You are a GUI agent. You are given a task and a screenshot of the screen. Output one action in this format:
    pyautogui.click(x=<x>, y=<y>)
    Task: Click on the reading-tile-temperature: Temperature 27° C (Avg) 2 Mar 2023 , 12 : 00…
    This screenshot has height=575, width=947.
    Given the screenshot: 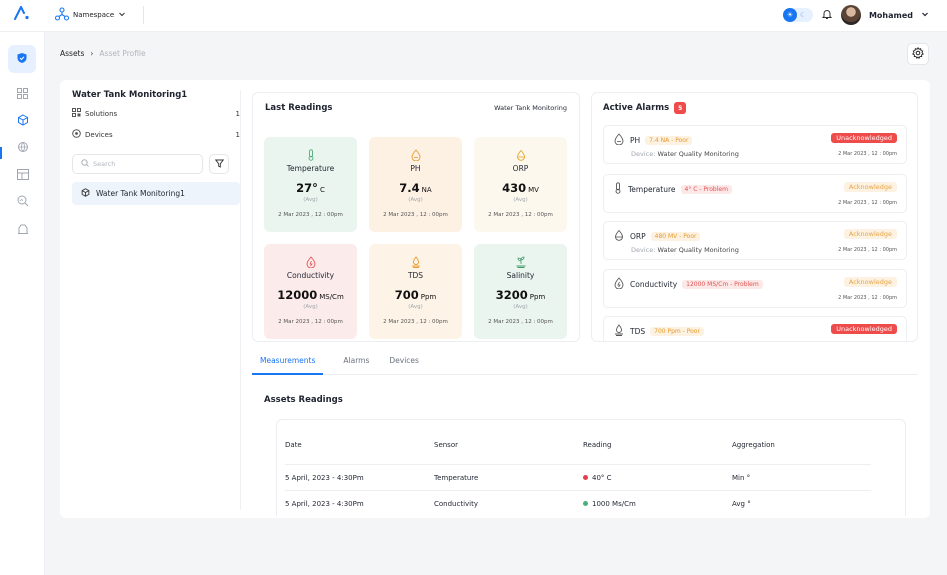 What is the action you would take?
    pyautogui.click(x=310, y=184)
    